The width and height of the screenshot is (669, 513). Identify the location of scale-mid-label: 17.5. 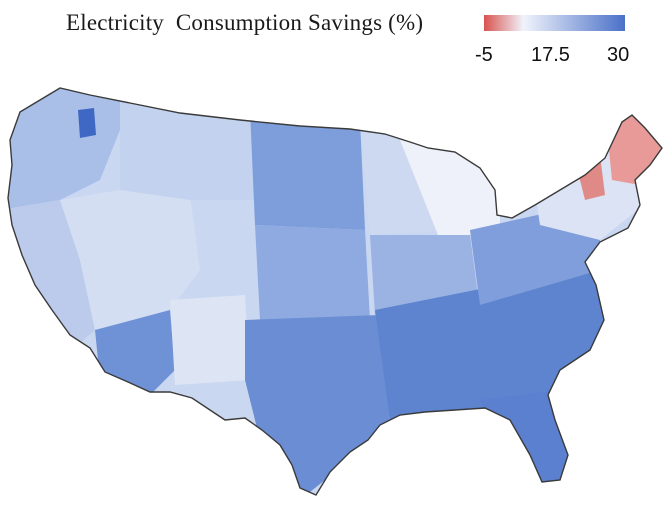
(550, 55).